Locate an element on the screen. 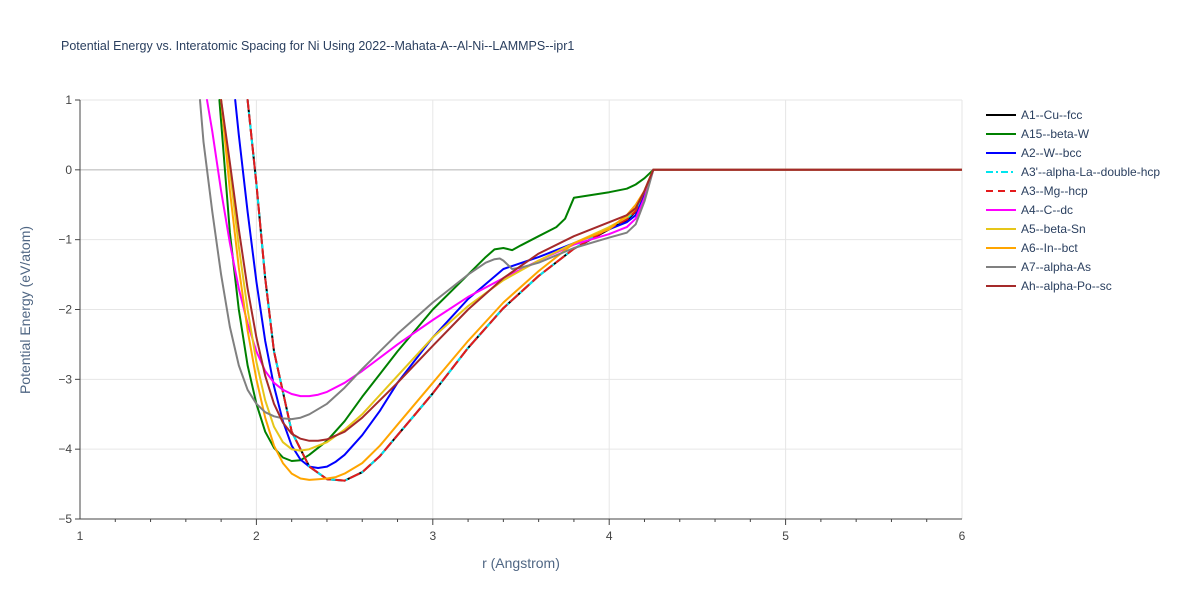 The width and height of the screenshot is (1200, 600). legend-item: A5--beta-Sn is located at coordinates (1036, 229).